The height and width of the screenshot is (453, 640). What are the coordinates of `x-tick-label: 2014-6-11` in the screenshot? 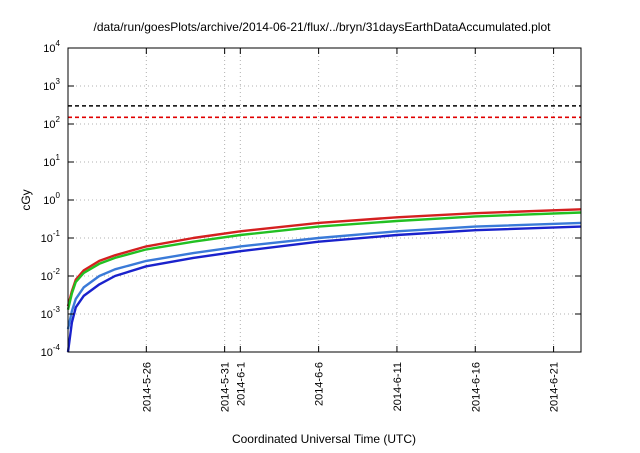 It's located at (398, 386).